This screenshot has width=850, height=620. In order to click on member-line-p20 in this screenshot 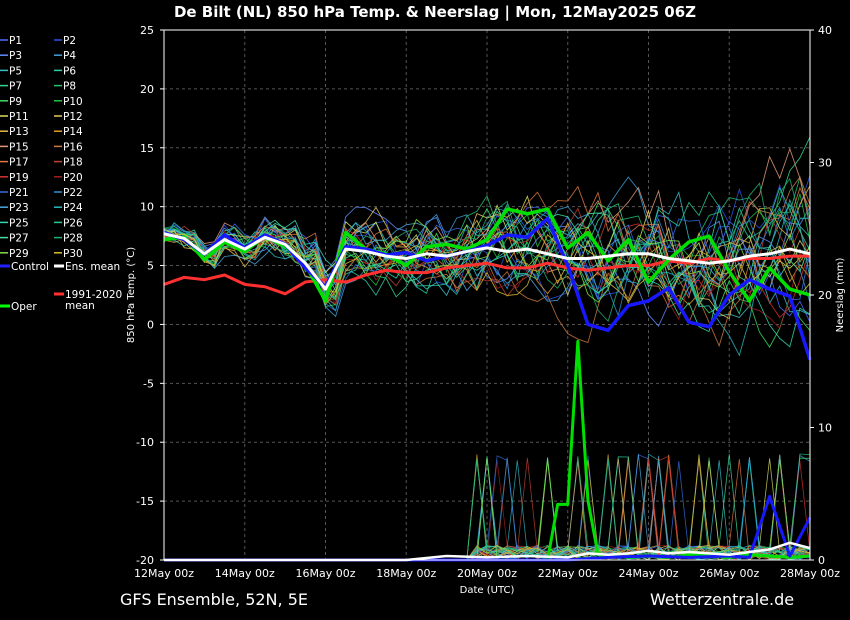, I will do `click(487, 278)`.